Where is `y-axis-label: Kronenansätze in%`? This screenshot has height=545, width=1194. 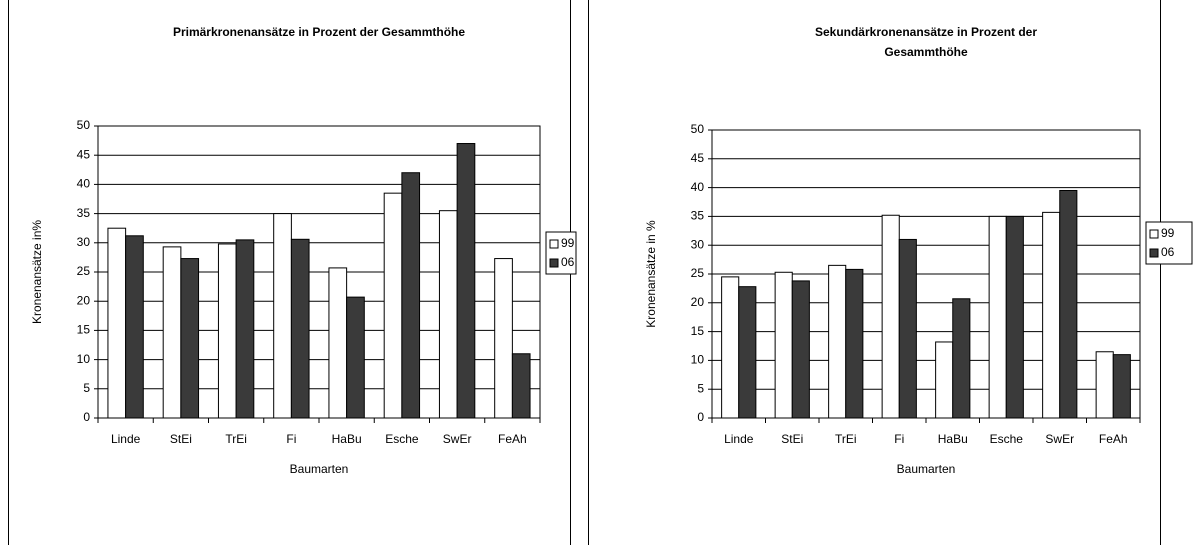 y-axis-label: Kronenansätze in% is located at coordinates (37, 272).